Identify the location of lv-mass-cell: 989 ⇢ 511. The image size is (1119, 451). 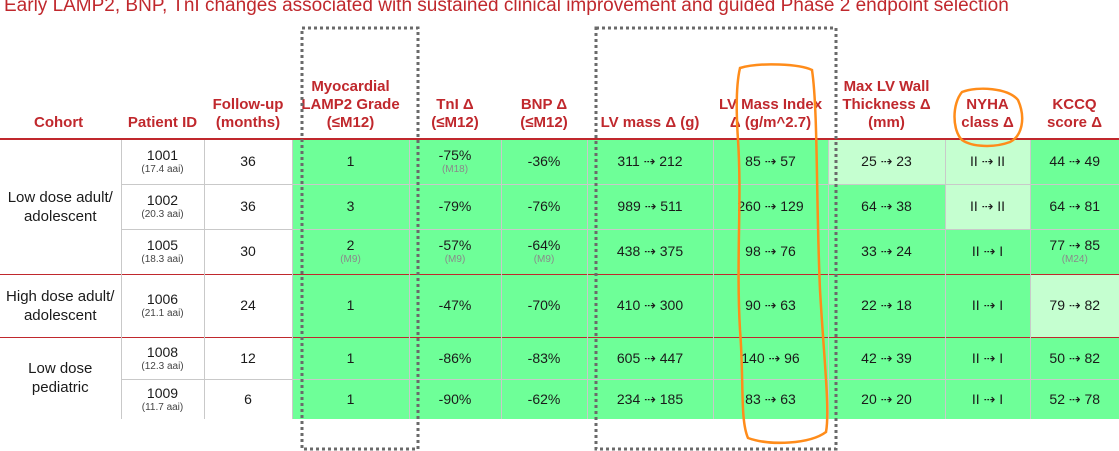
(649, 206).